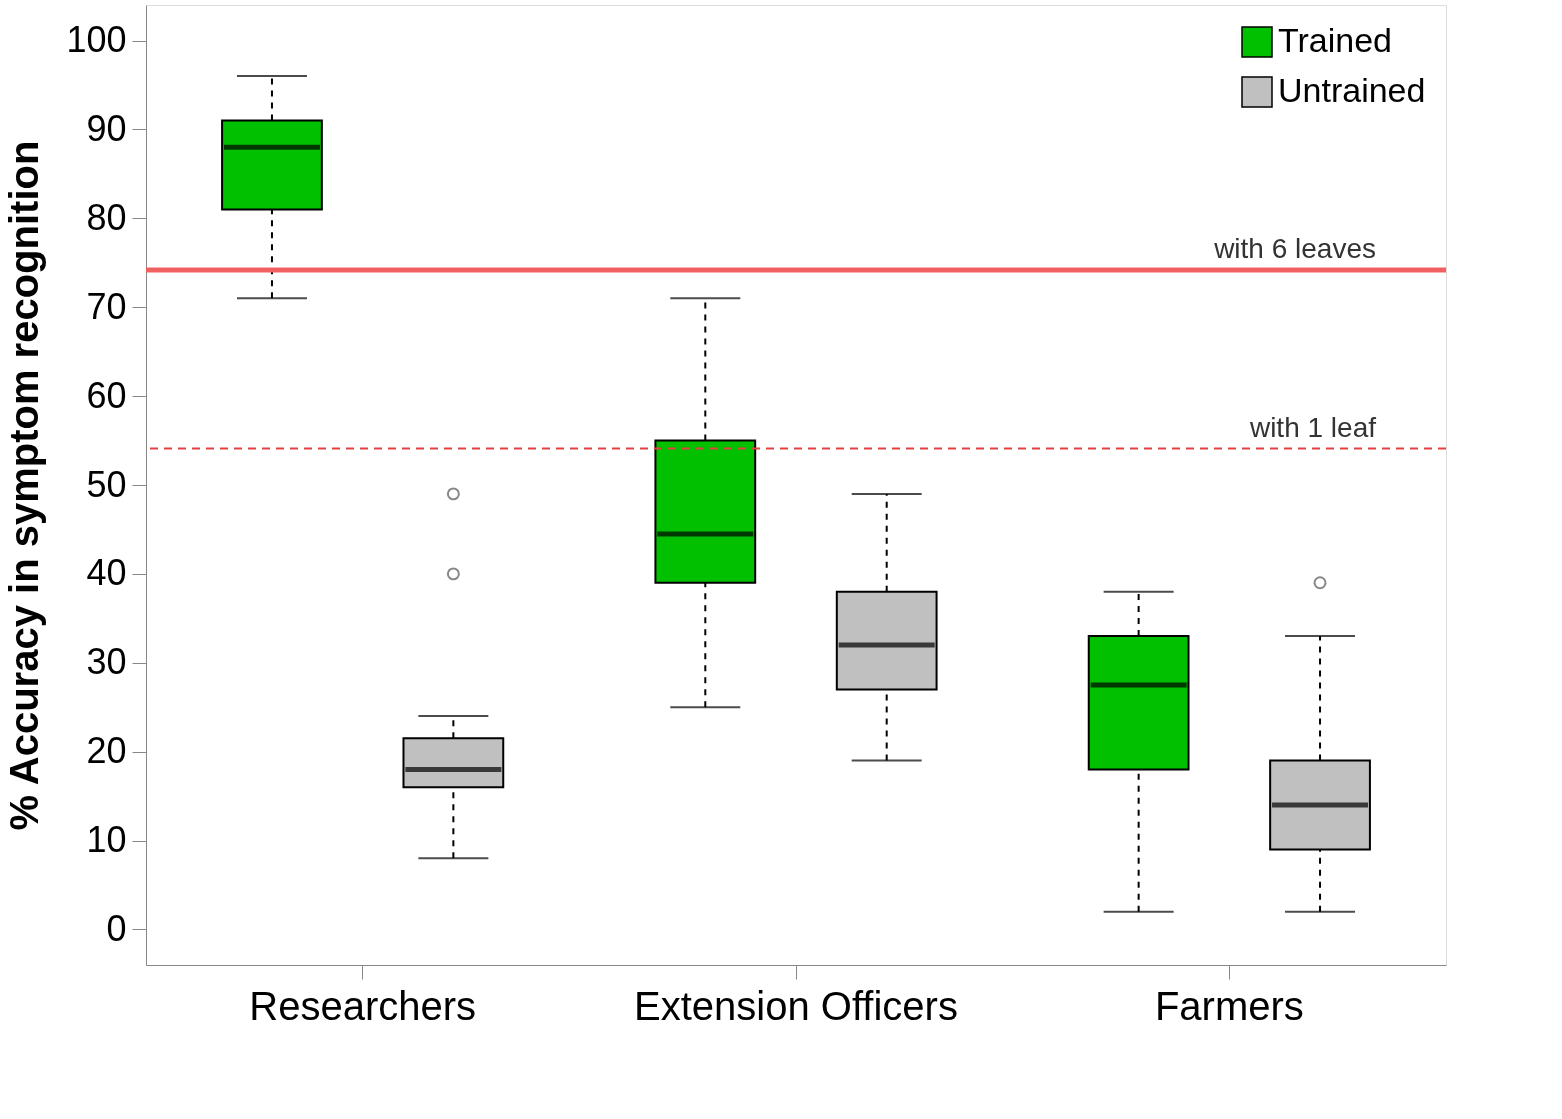 Image resolution: width=1562 pixels, height=1119 pixels. I want to click on legend-label: Untrained, so click(1352, 90).